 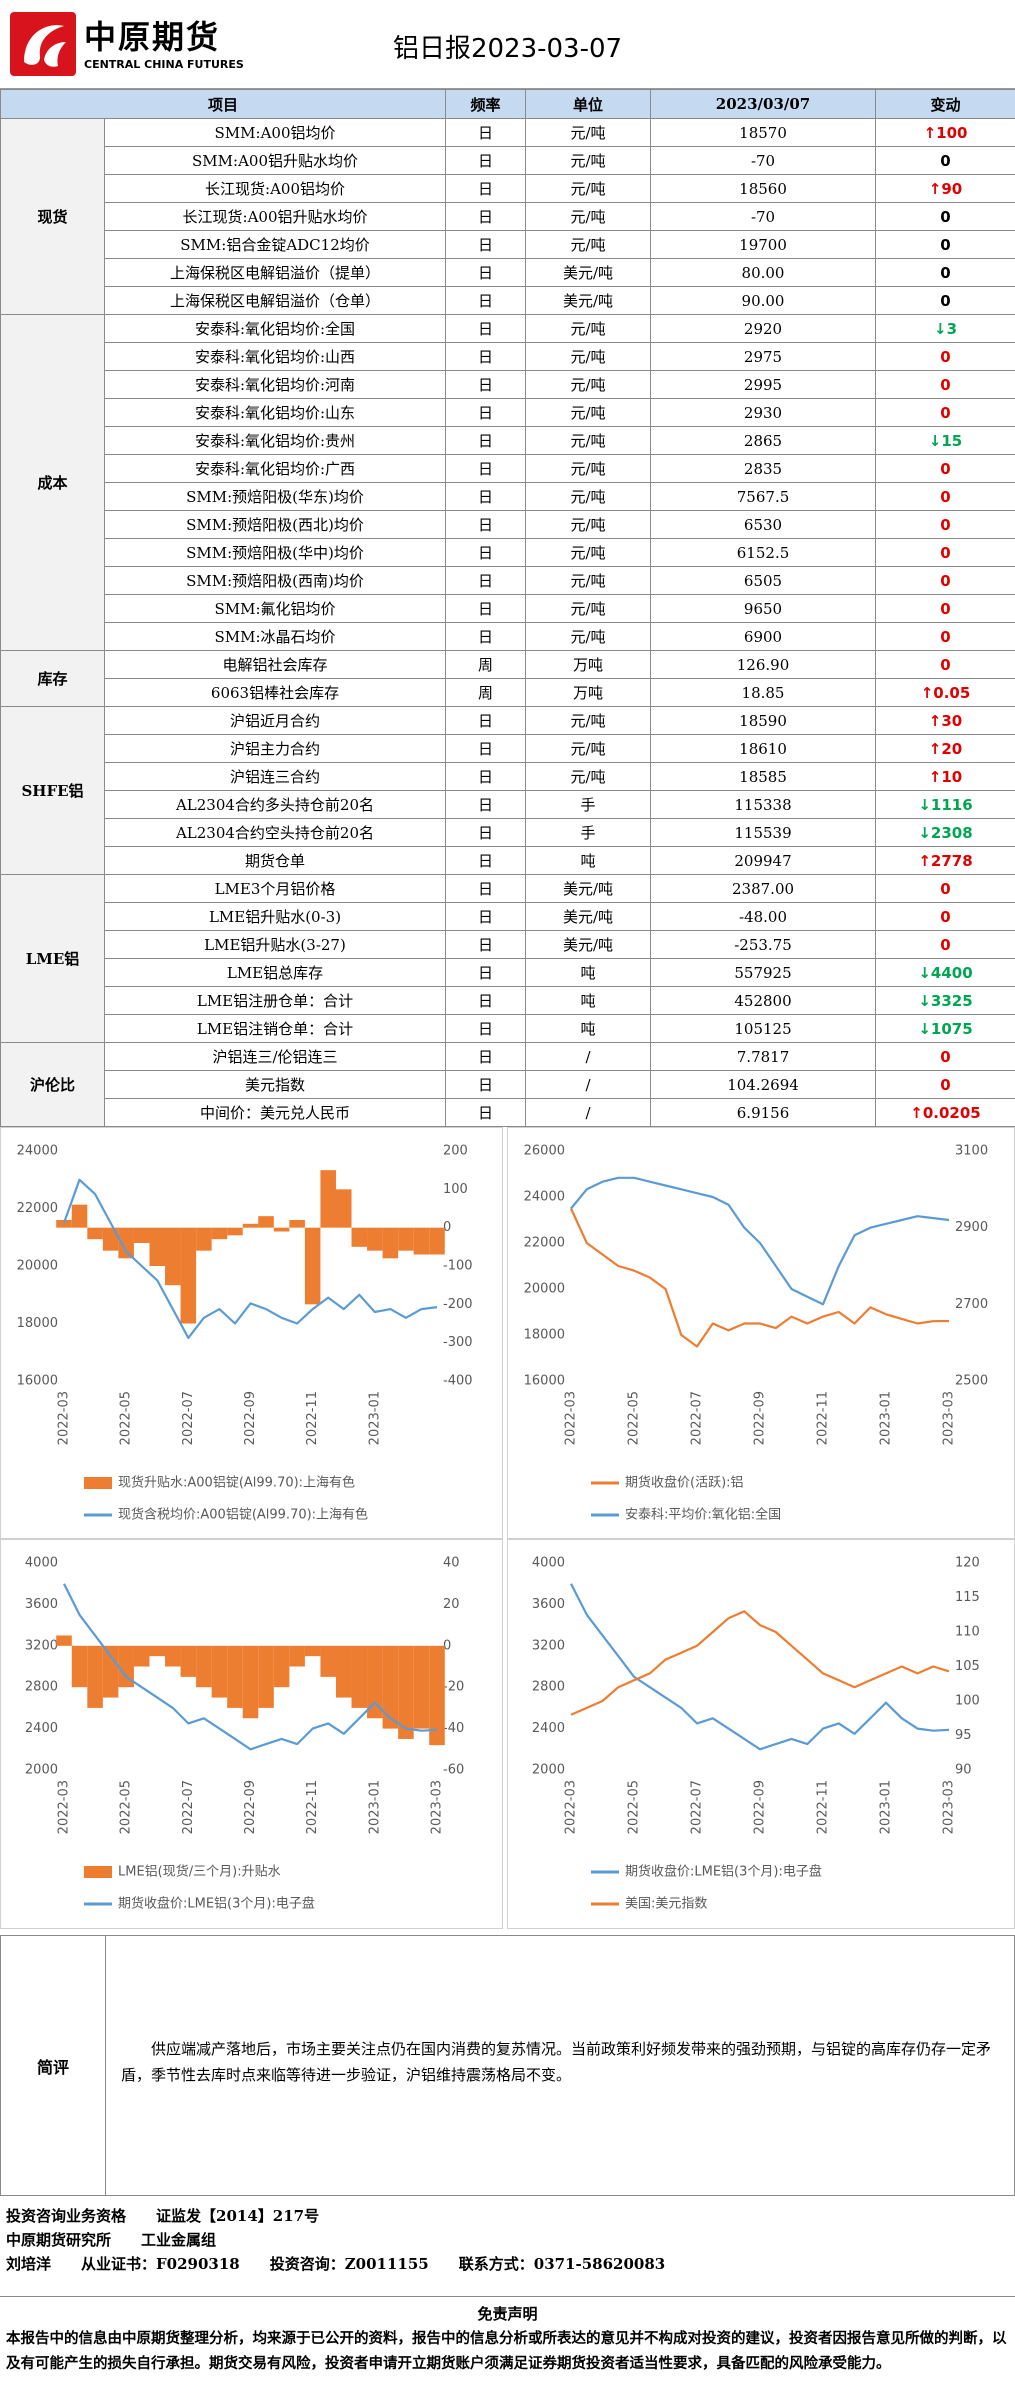 What do you see at coordinates (275, 328) in the screenshot?
I see `cell-item: 安泰科:氧化铝均价:全国` at bounding box center [275, 328].